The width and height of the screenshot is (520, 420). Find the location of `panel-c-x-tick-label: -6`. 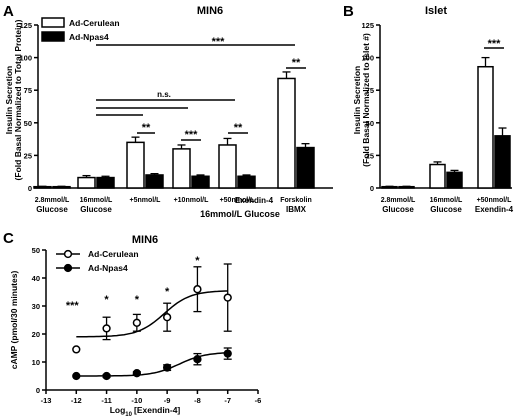

panel-c-x-tick-label: -6 is located at coordinates (258, 400).